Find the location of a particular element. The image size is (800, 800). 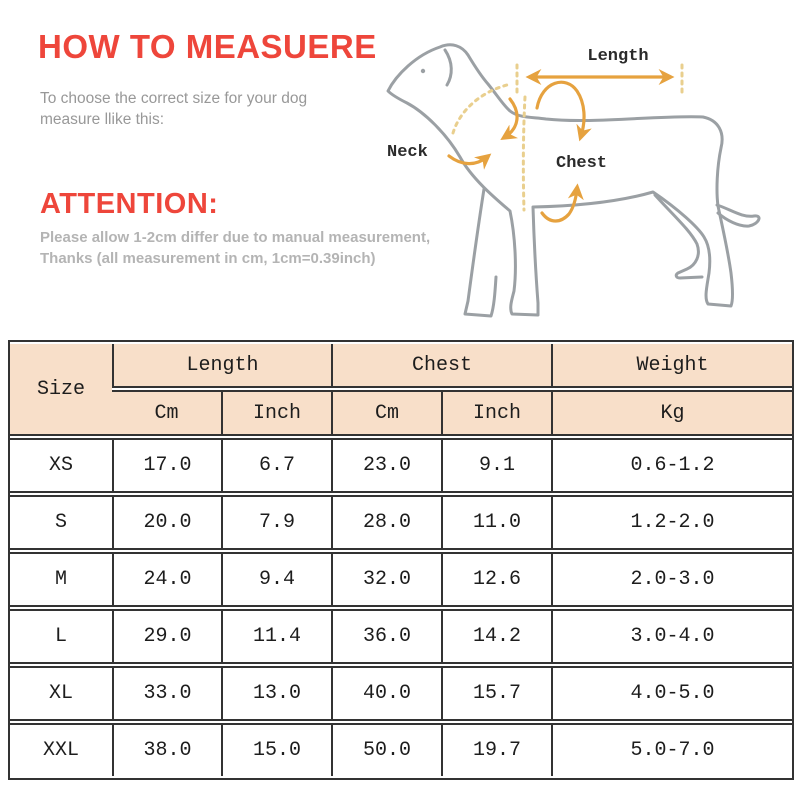

cell-length-inch: 6.7 is located at coordinates (276, 465).